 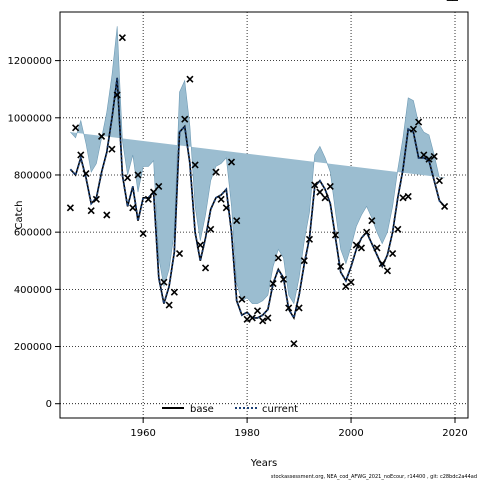 What do you see at coordinates (246, 433) in the screenshot?
I see `x-tick-label: 1980` at bounding box center [246, 433].